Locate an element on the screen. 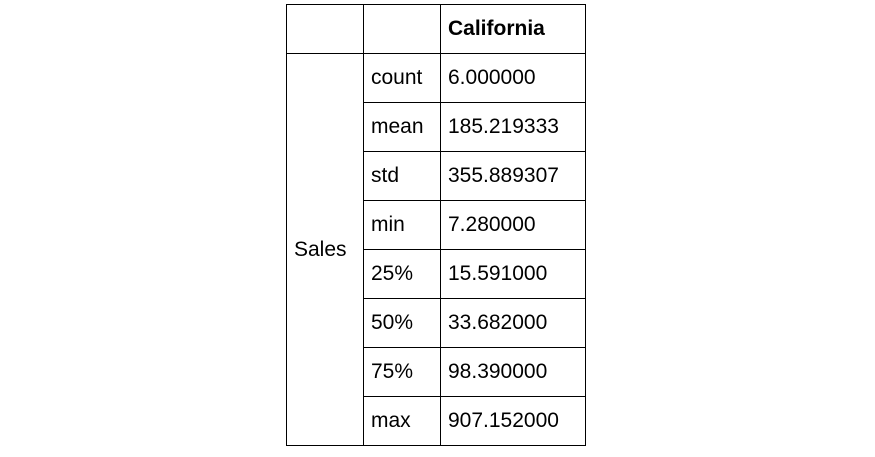  table-row: min 7.280000 is located at coordinates (436, 225).